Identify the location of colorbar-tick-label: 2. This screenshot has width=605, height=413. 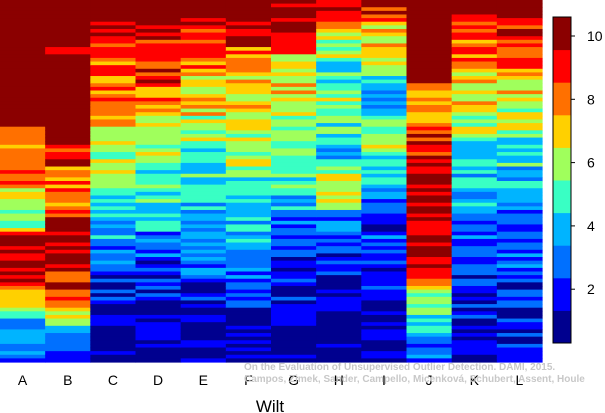
(591, 289).